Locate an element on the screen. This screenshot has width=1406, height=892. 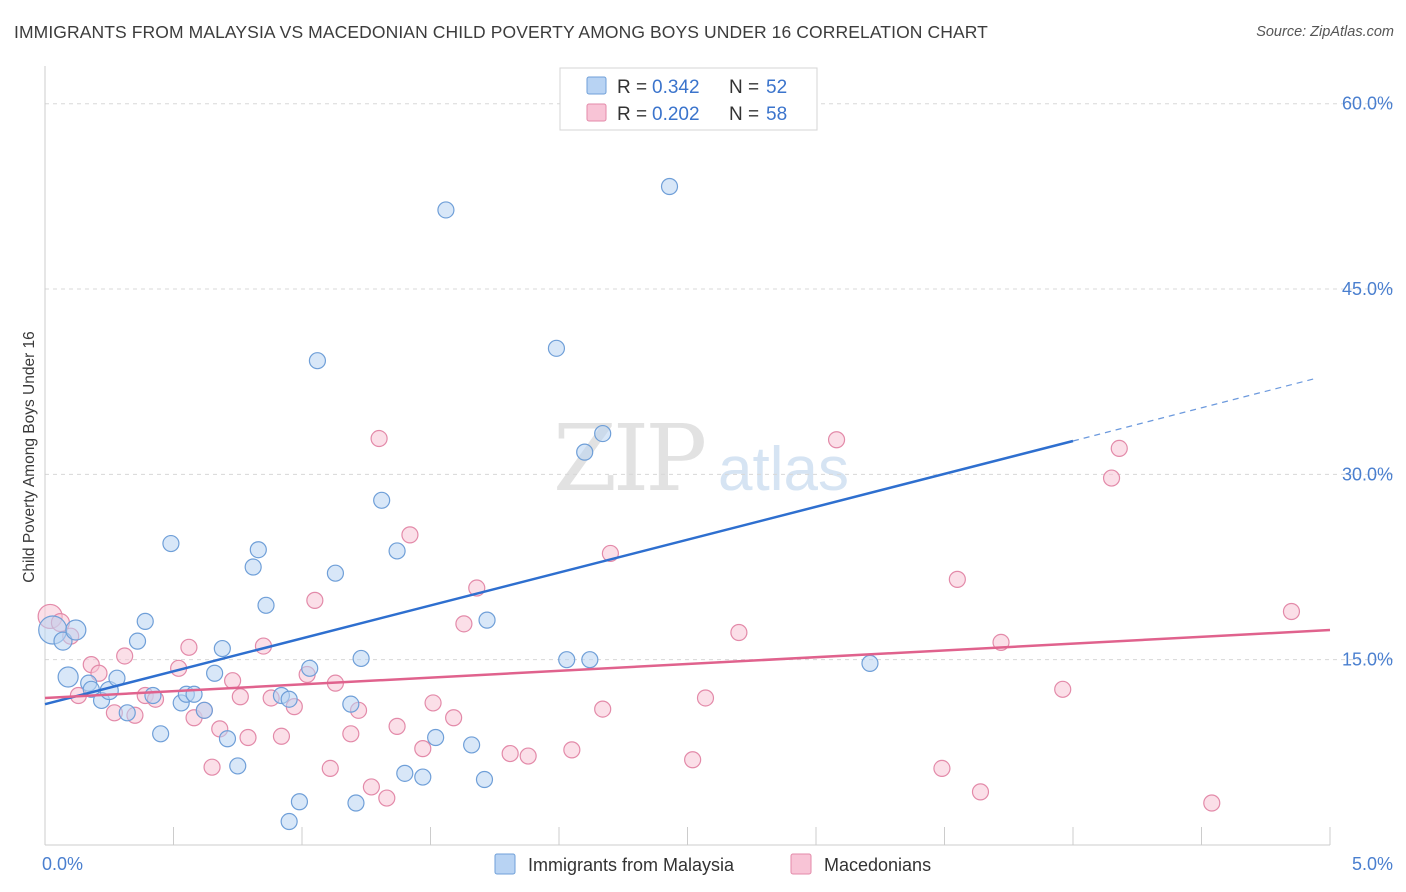
source-label: Source: ZipAtlas.com is located at coordinates (1325, 32).